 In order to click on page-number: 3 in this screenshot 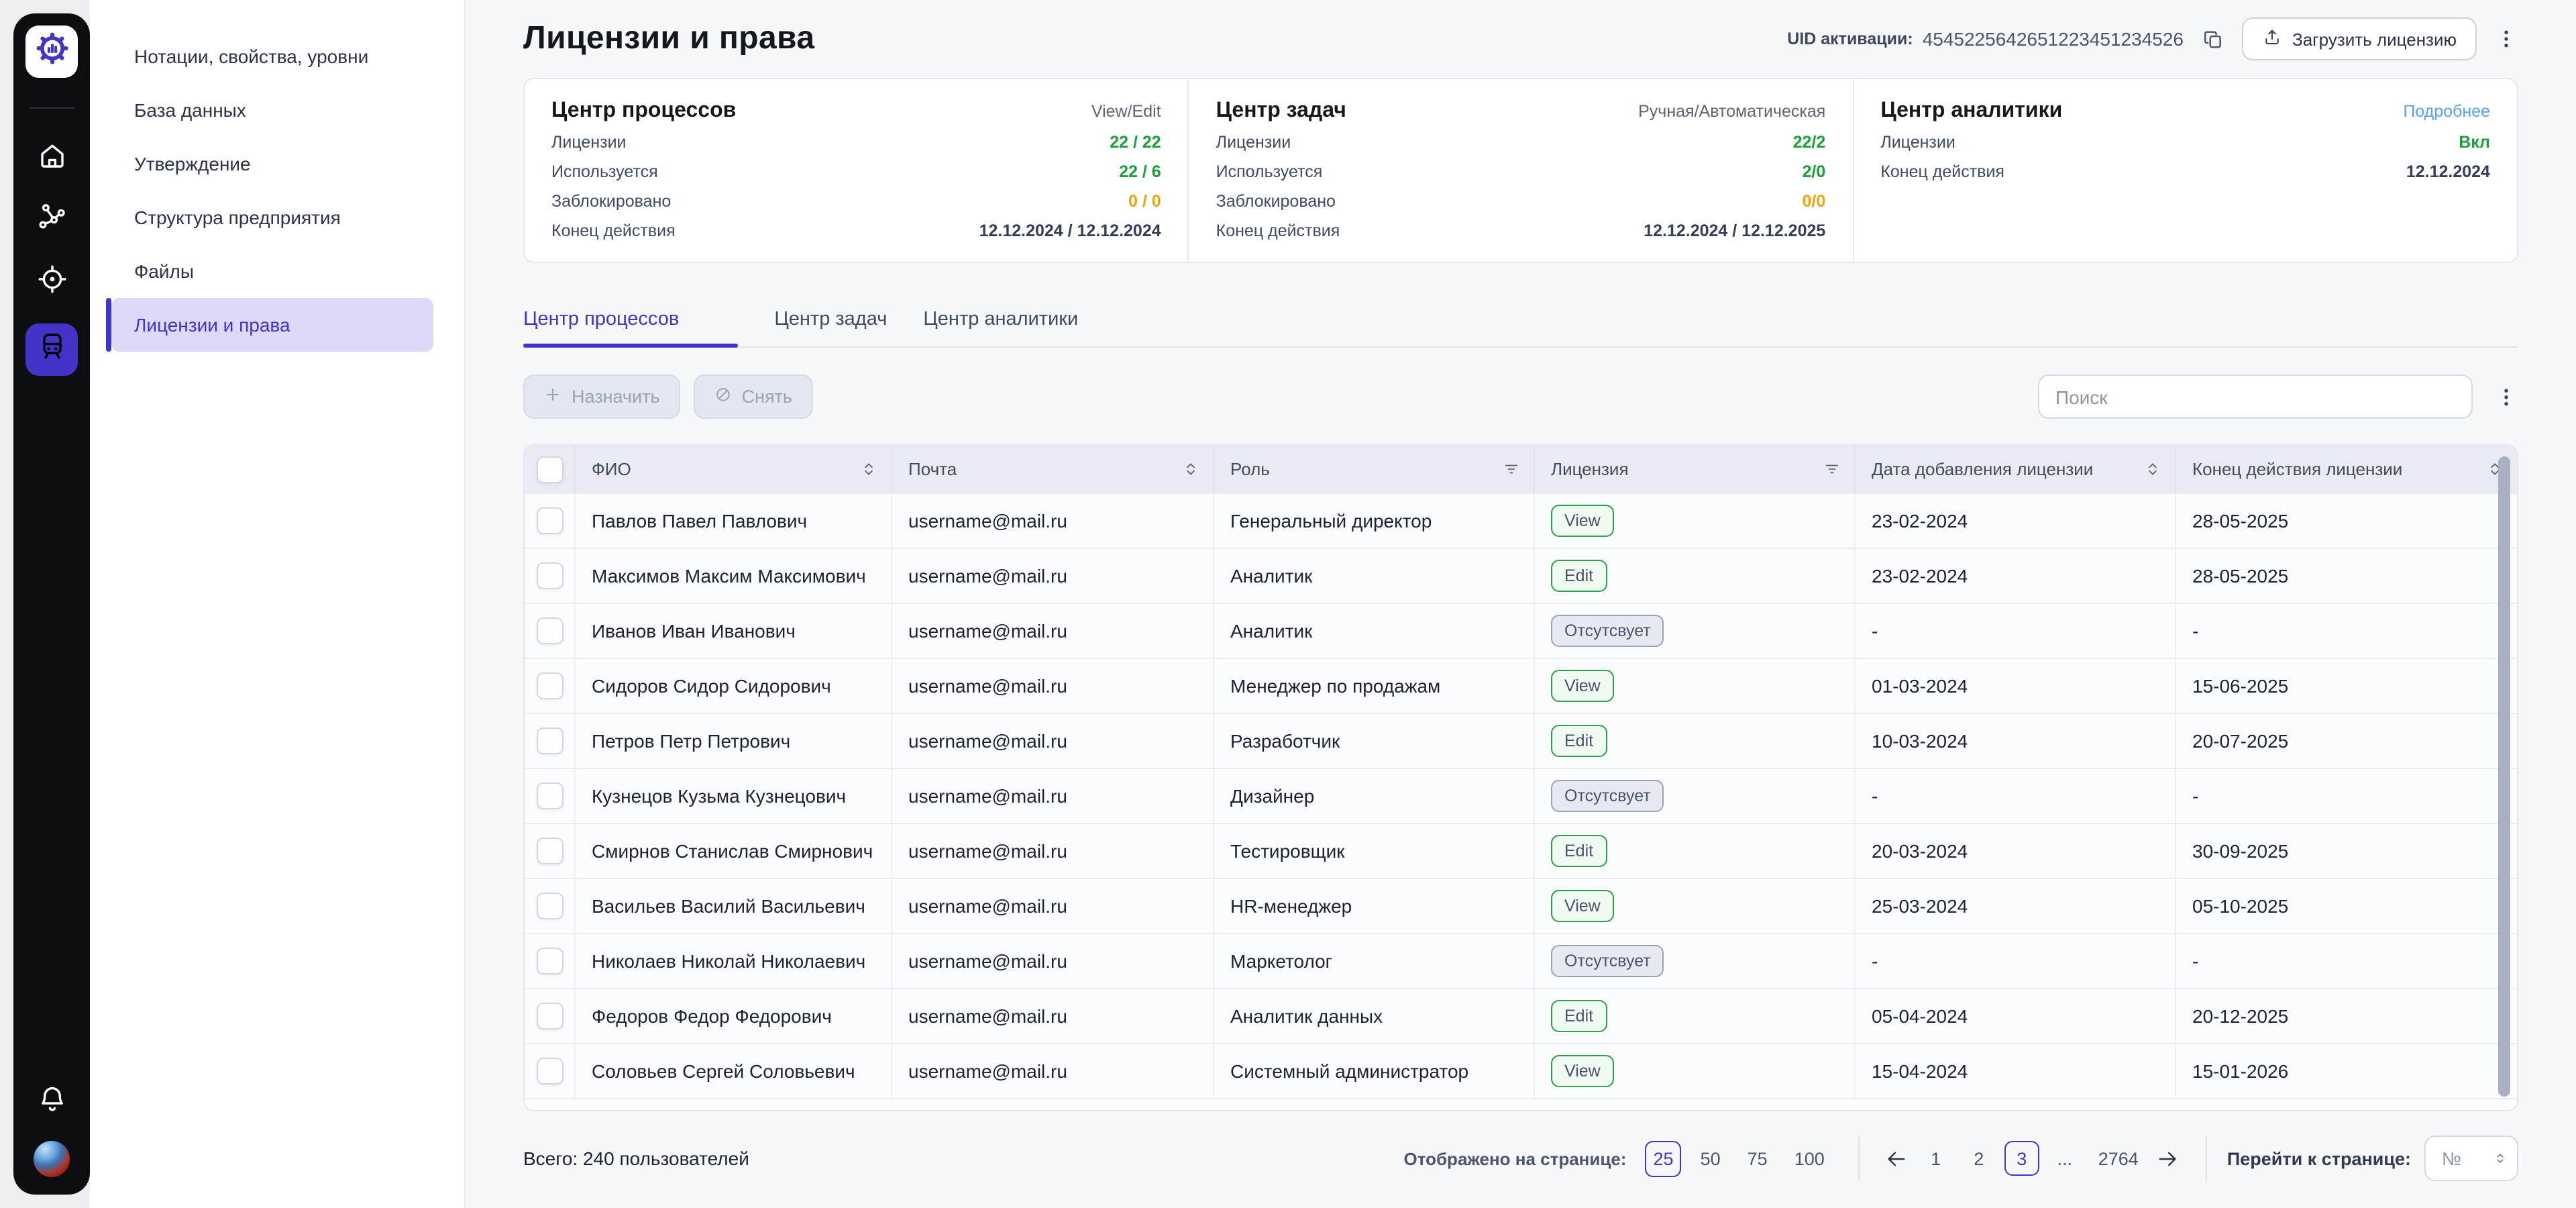, I will do `click(2021, 1158)`.